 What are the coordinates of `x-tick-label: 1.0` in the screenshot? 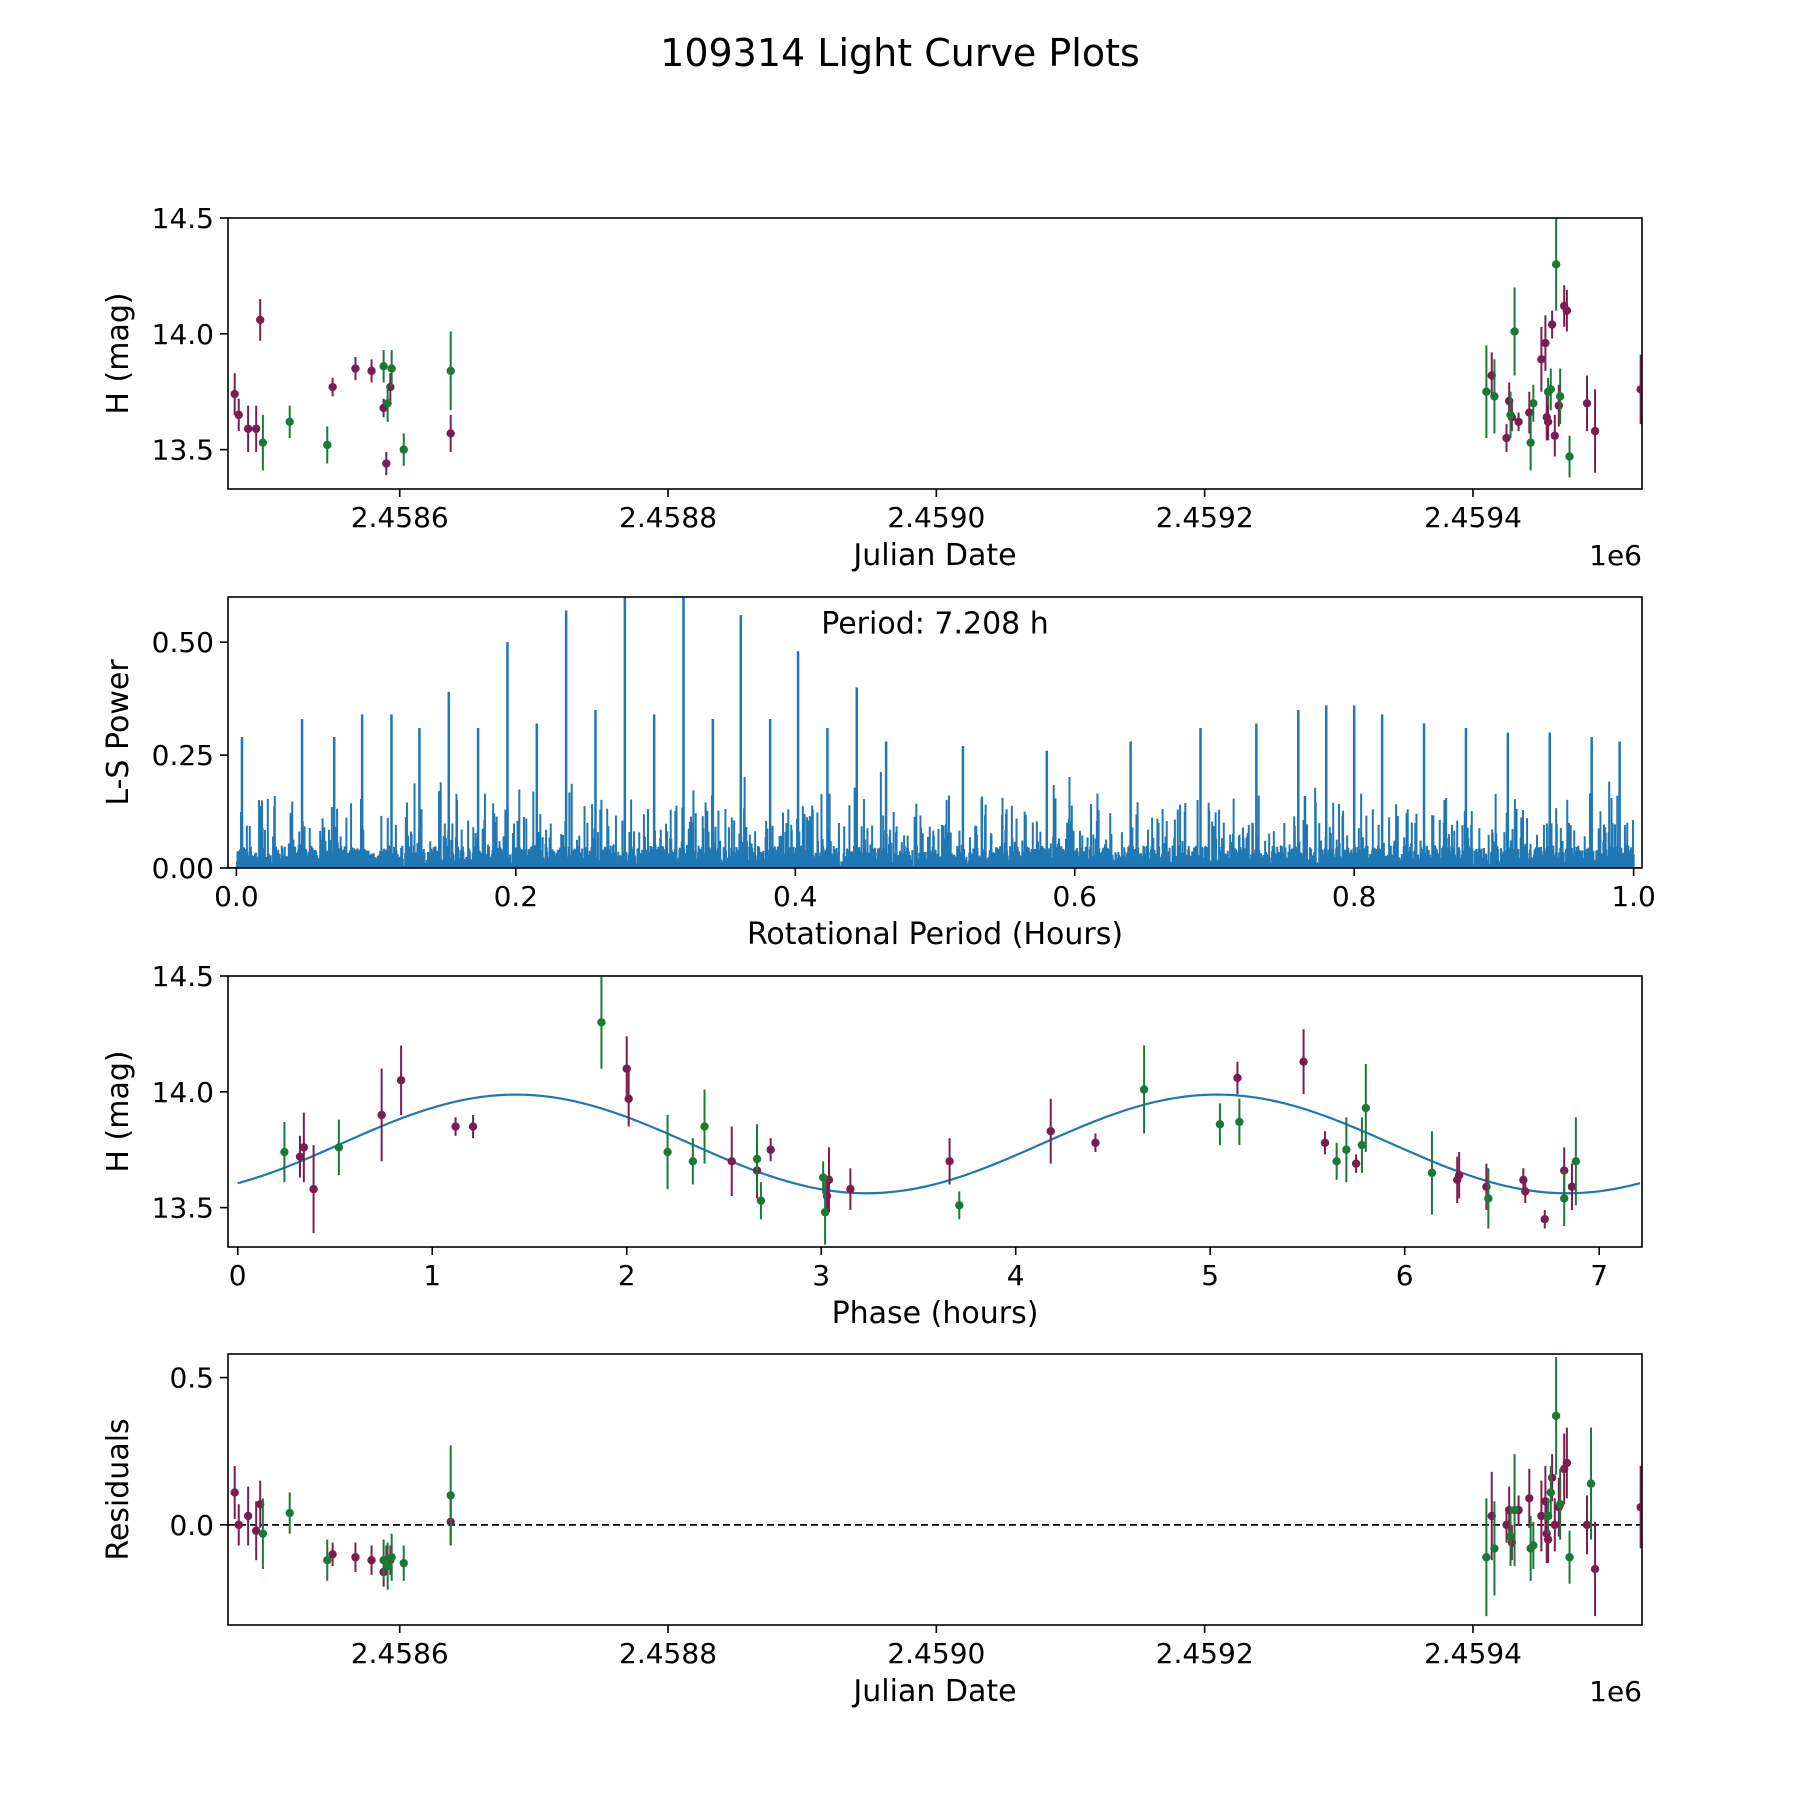 It's located at (1633, 896).